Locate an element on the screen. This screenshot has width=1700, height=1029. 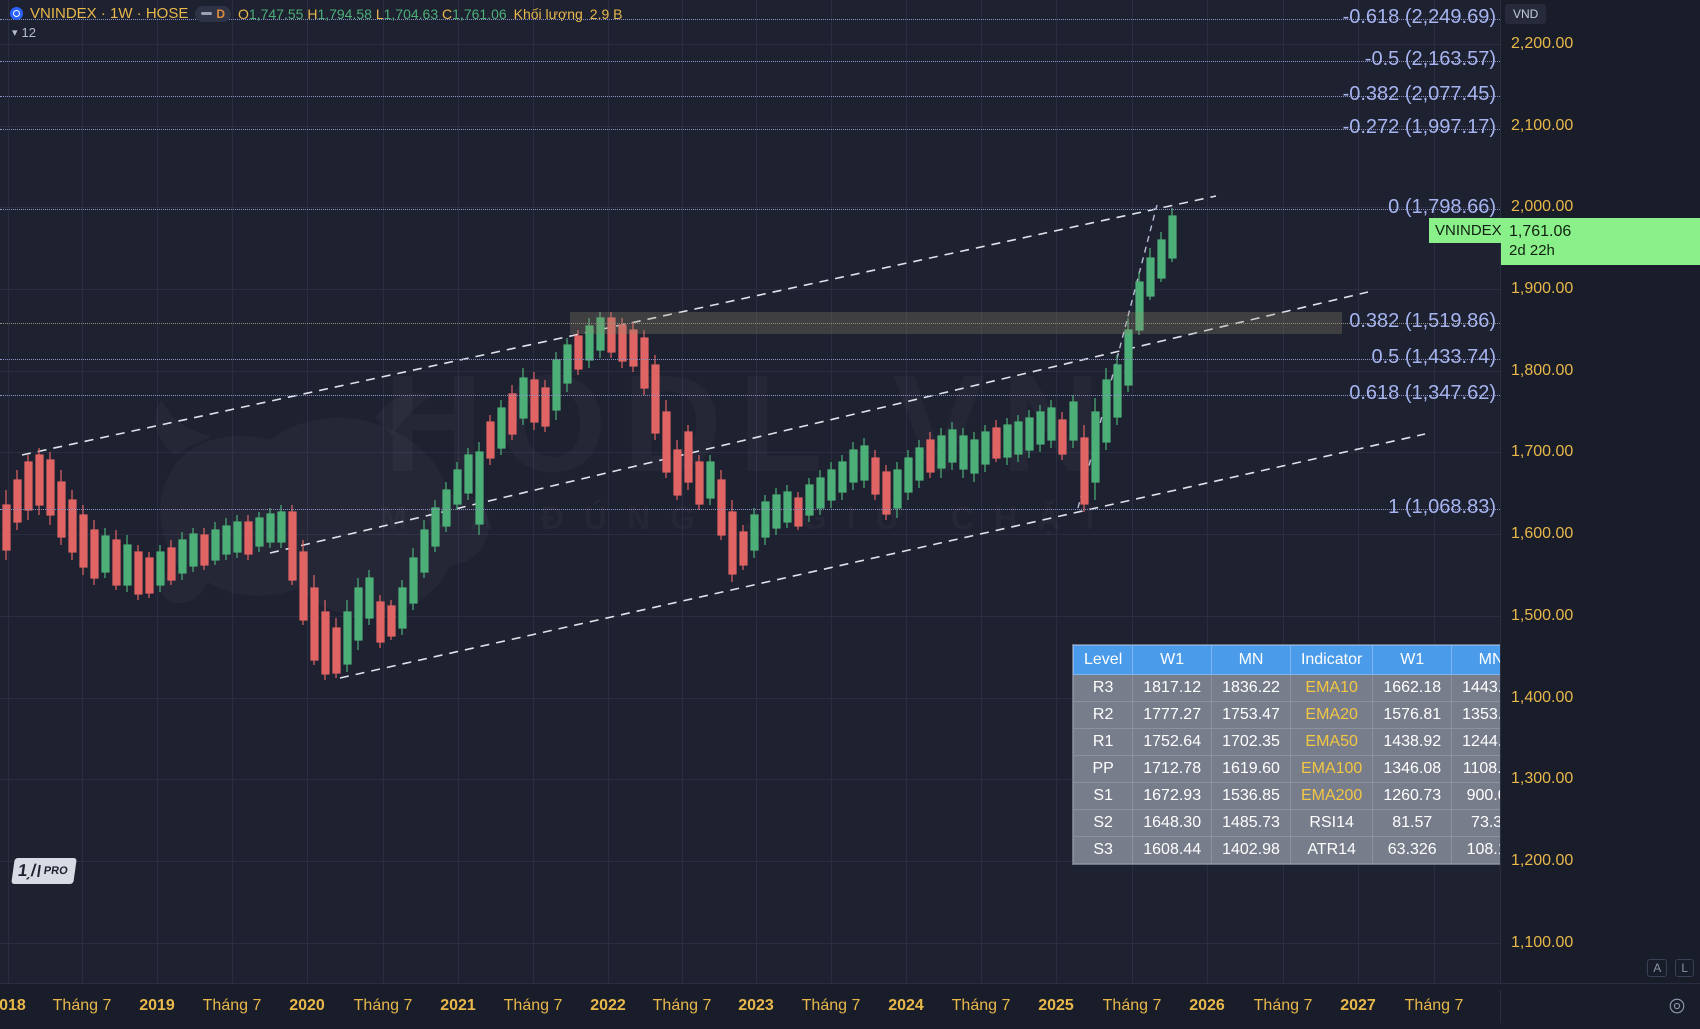
price-tick: 1,500.00 is located at coordinates (1542, 615).